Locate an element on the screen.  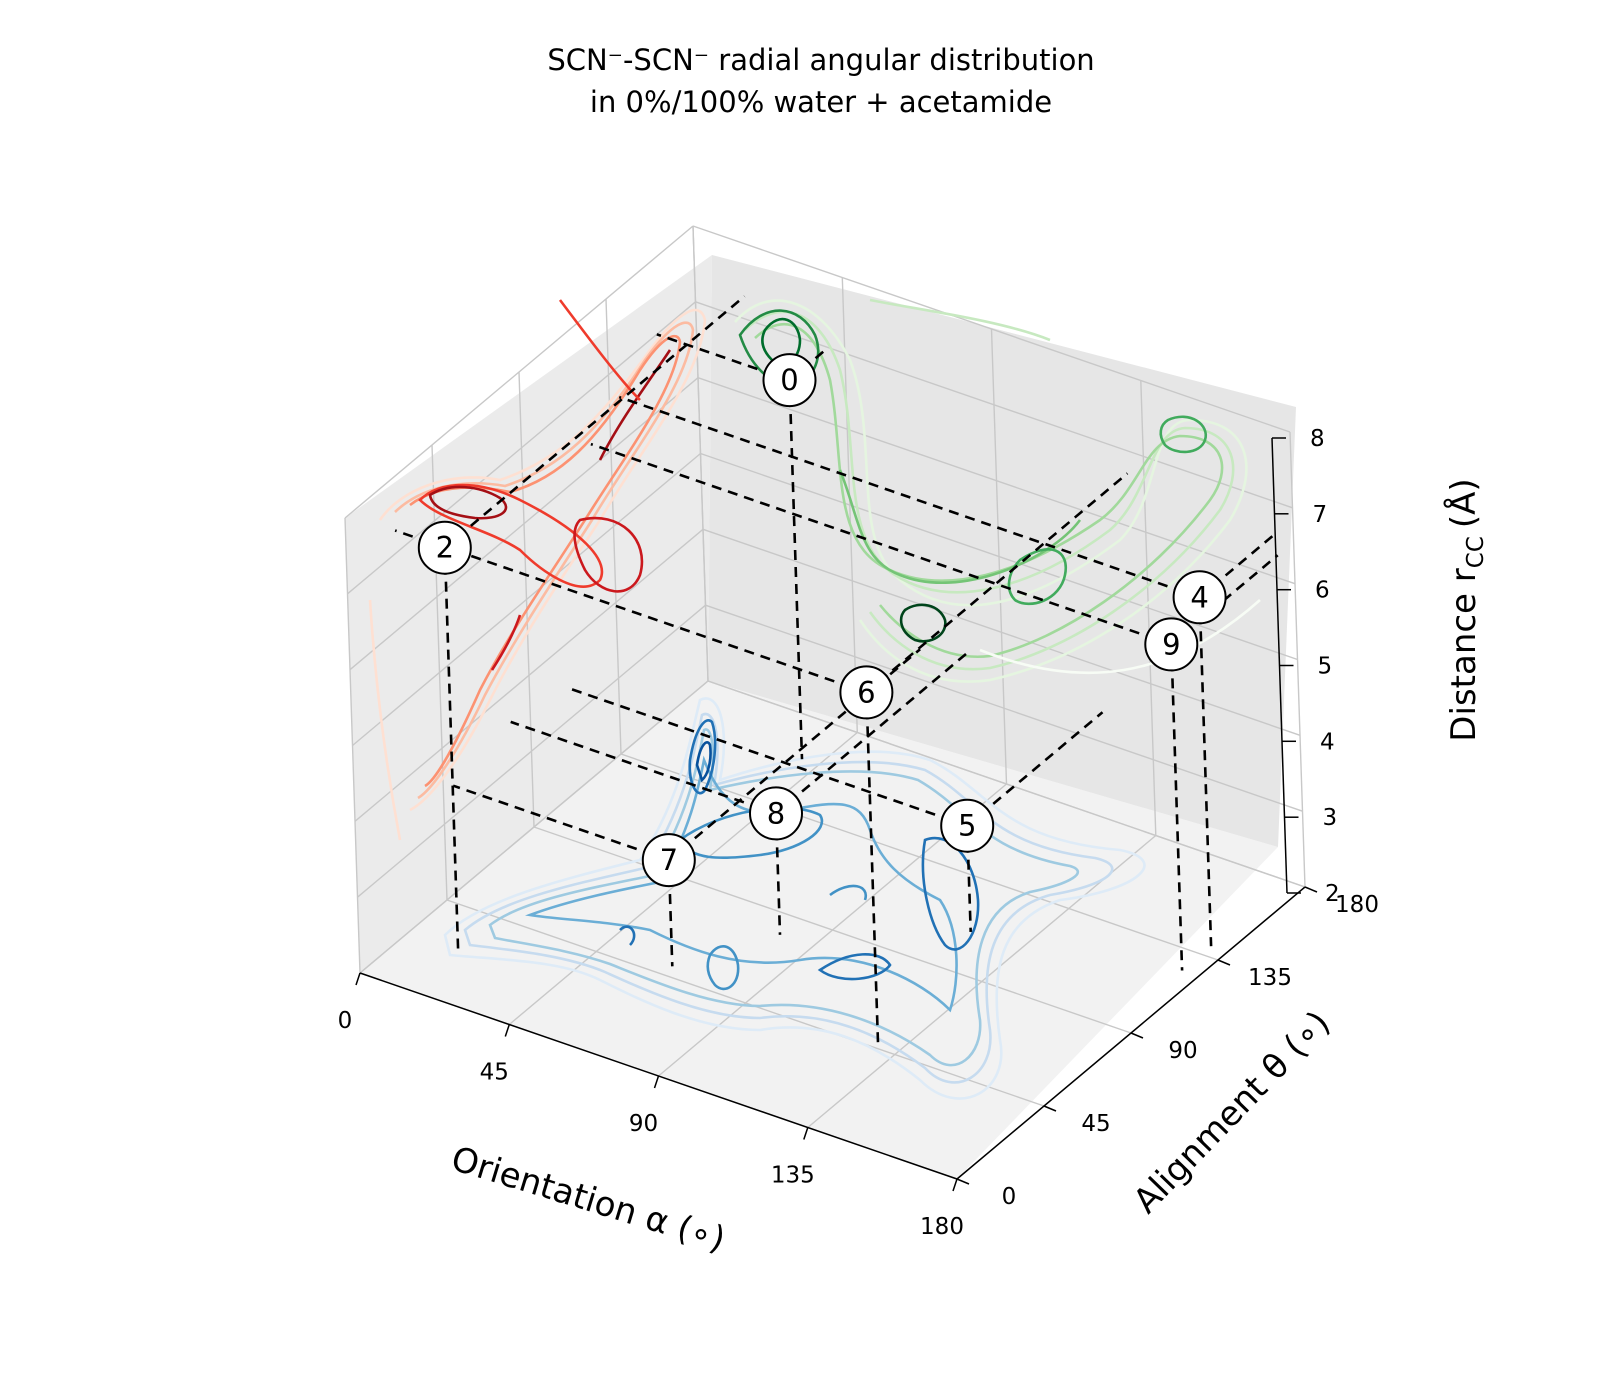
point-marker-label: 4 is located at coordinates (1199, 597).